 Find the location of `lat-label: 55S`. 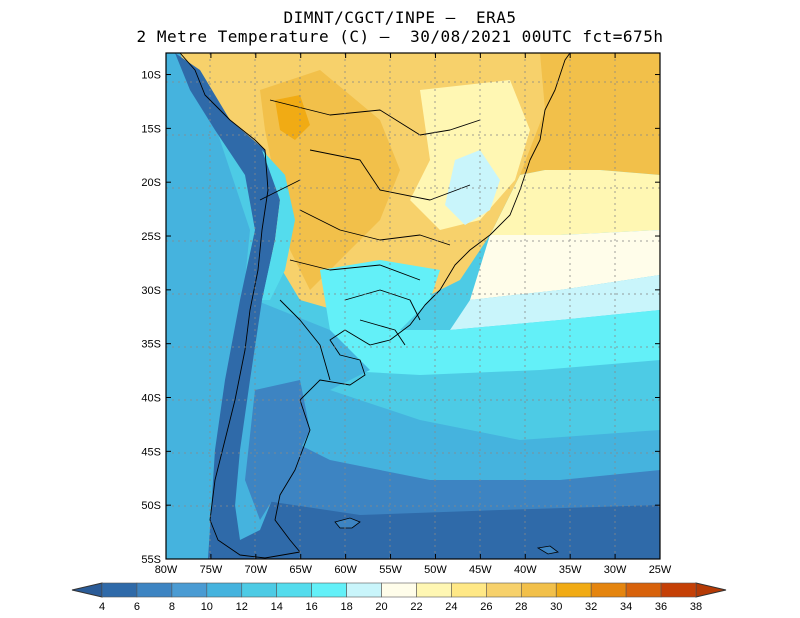

lat-label: 55S is located at coordinates (151, 560).